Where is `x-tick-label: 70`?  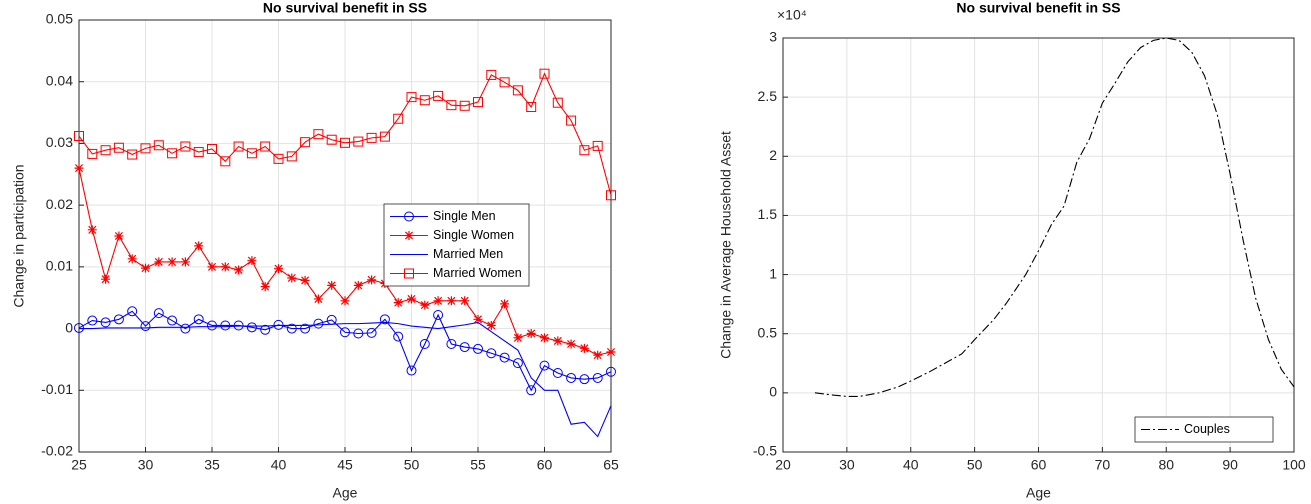 x-tick-label: 70 is located at coordinates (1103, 465).